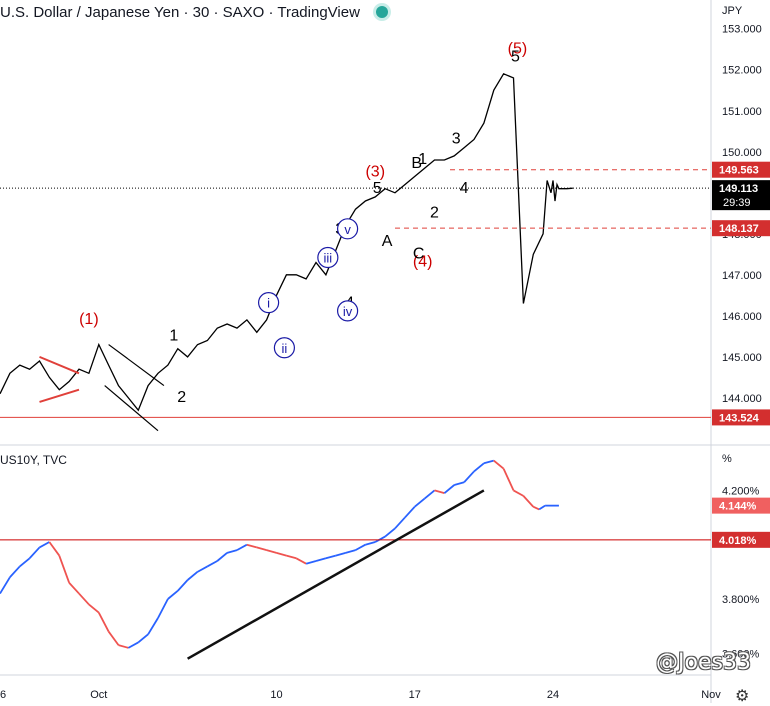 This screenshot has width=770, height=706. I want to click on bar-countdown: 29:39, so click(737, 203).